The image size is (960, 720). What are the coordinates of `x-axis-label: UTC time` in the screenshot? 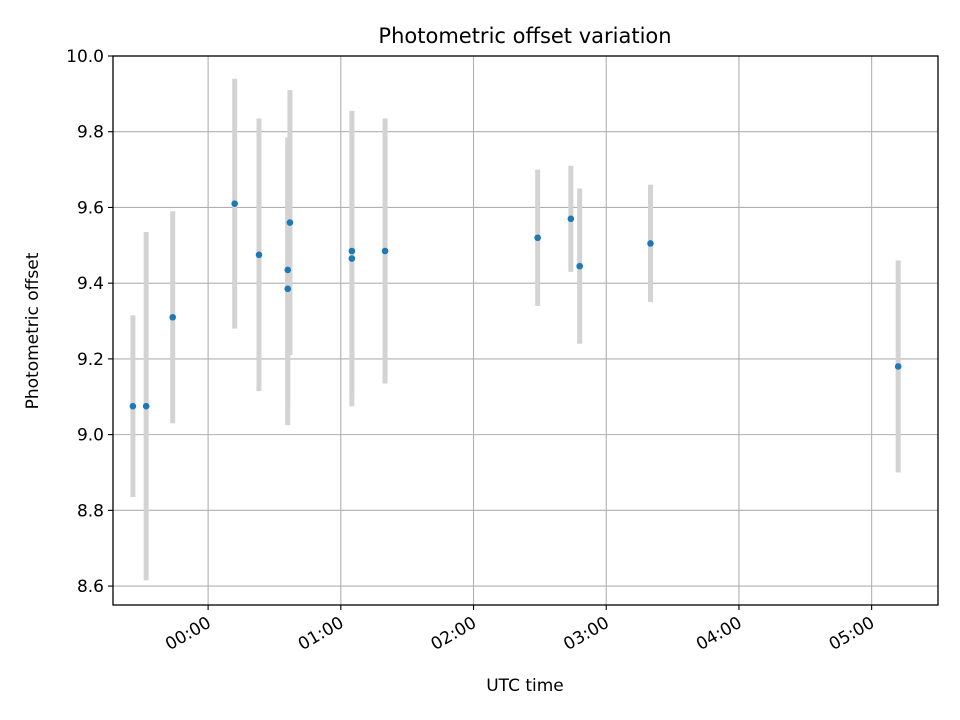 It's located at (525, 686).